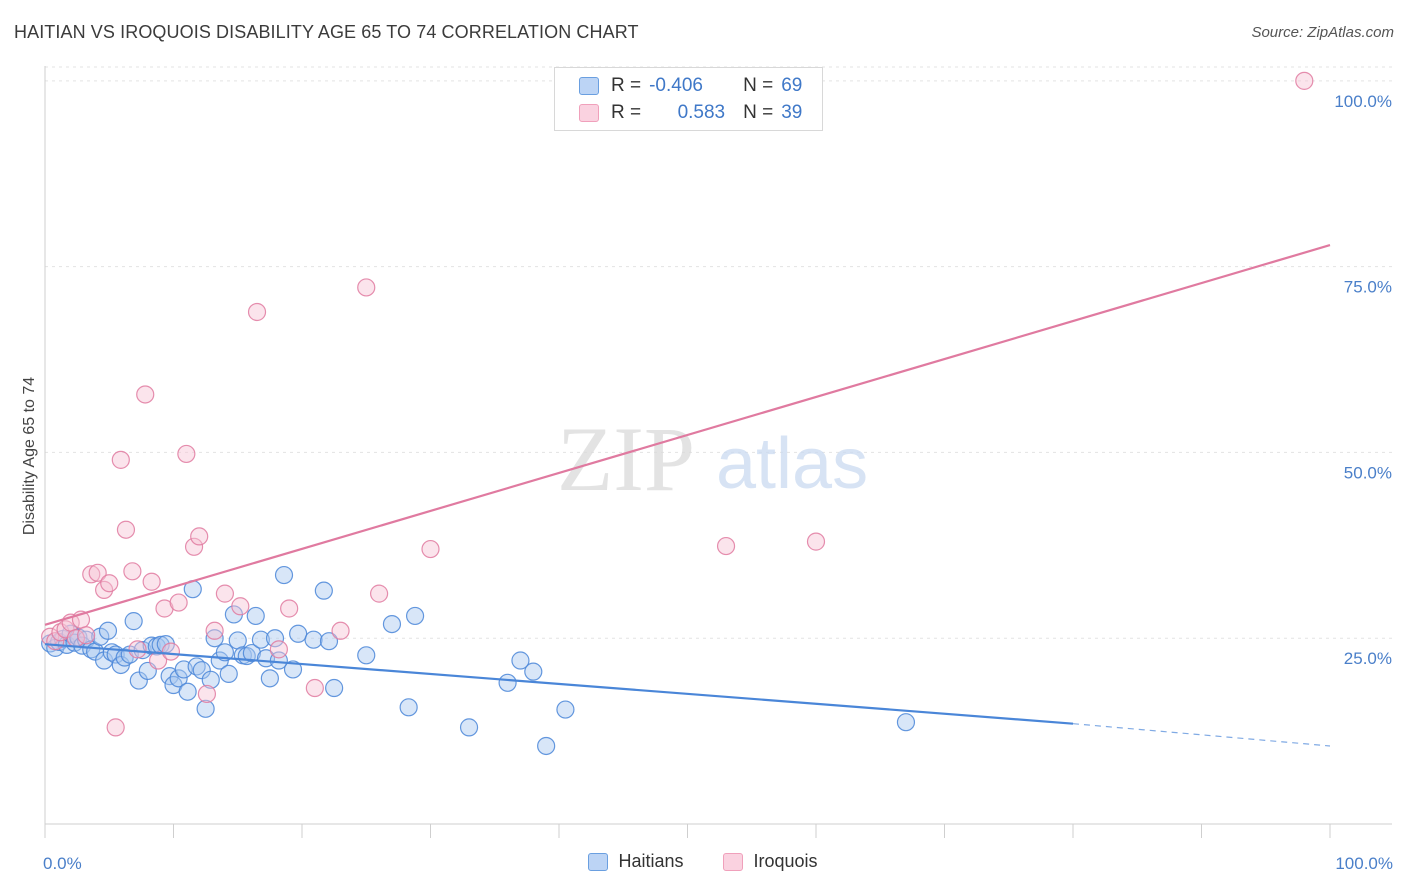 Image resolution: width=1406 pixels, height=892 pixels. I want to click on series-legend: Haitians Iroquois, so click(703, 861).